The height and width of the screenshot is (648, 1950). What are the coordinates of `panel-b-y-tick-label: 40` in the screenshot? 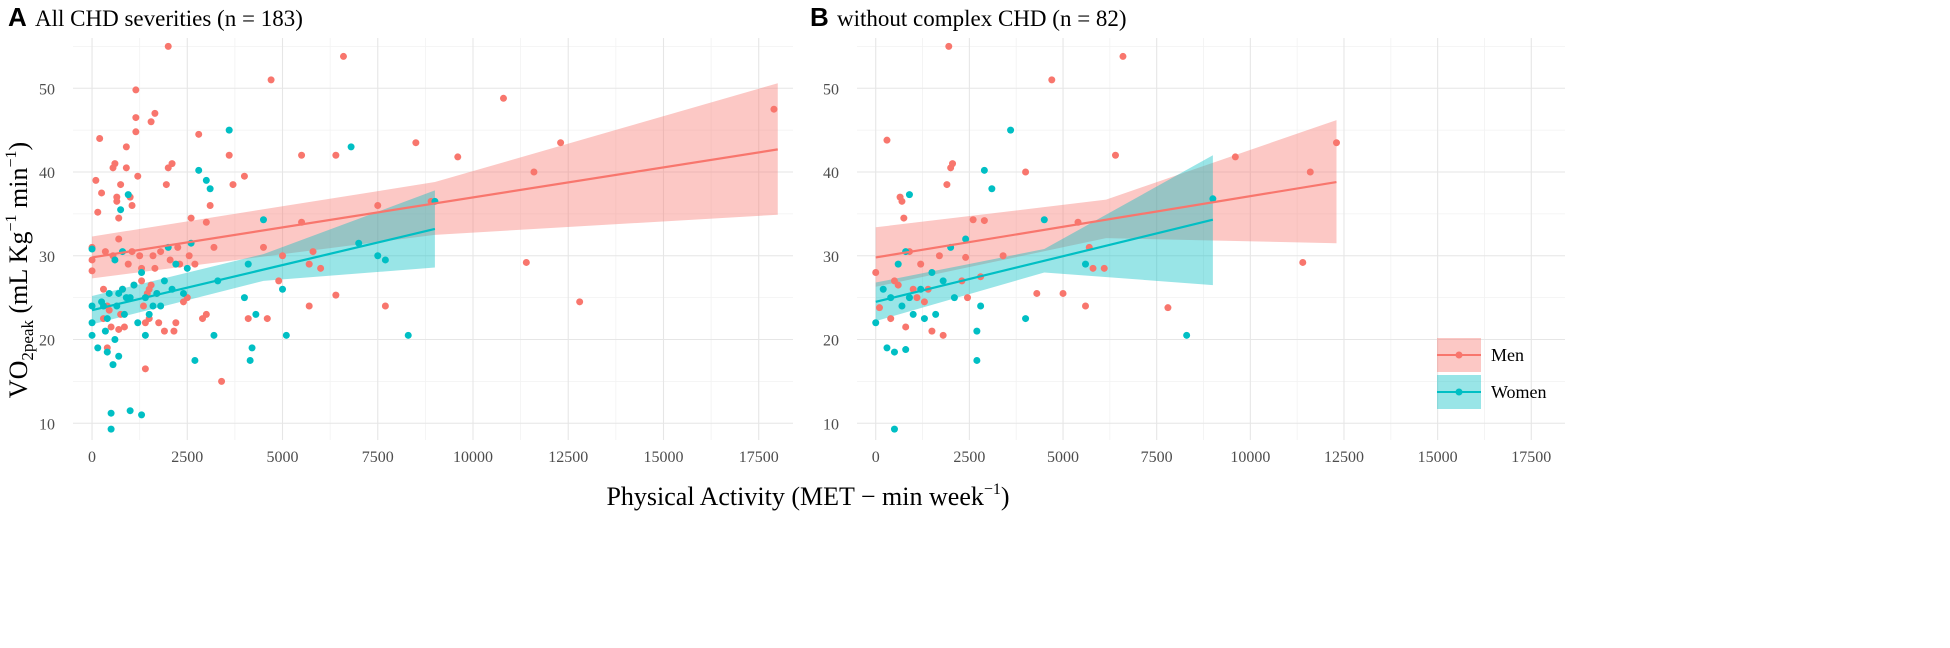 It's located at (831, 173).